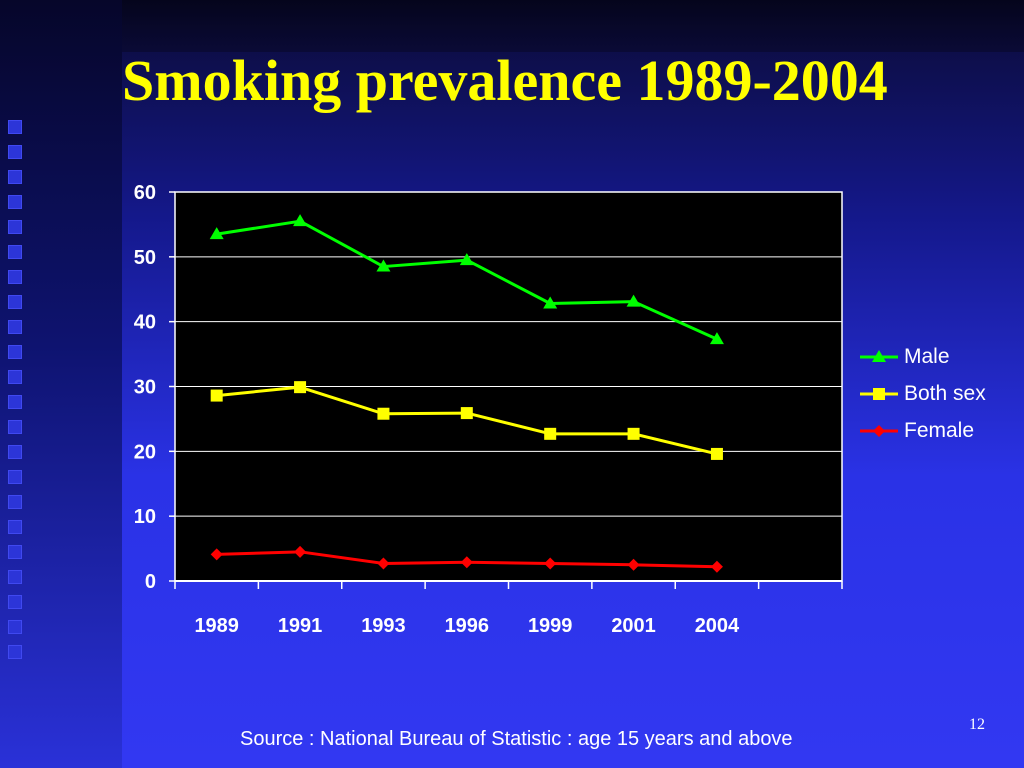 The image size is (1024, 768). What do you see at coordinates (945, 393) in the screenshot?
I see `legend-label: Both sex` at bounding box center [945, 393].